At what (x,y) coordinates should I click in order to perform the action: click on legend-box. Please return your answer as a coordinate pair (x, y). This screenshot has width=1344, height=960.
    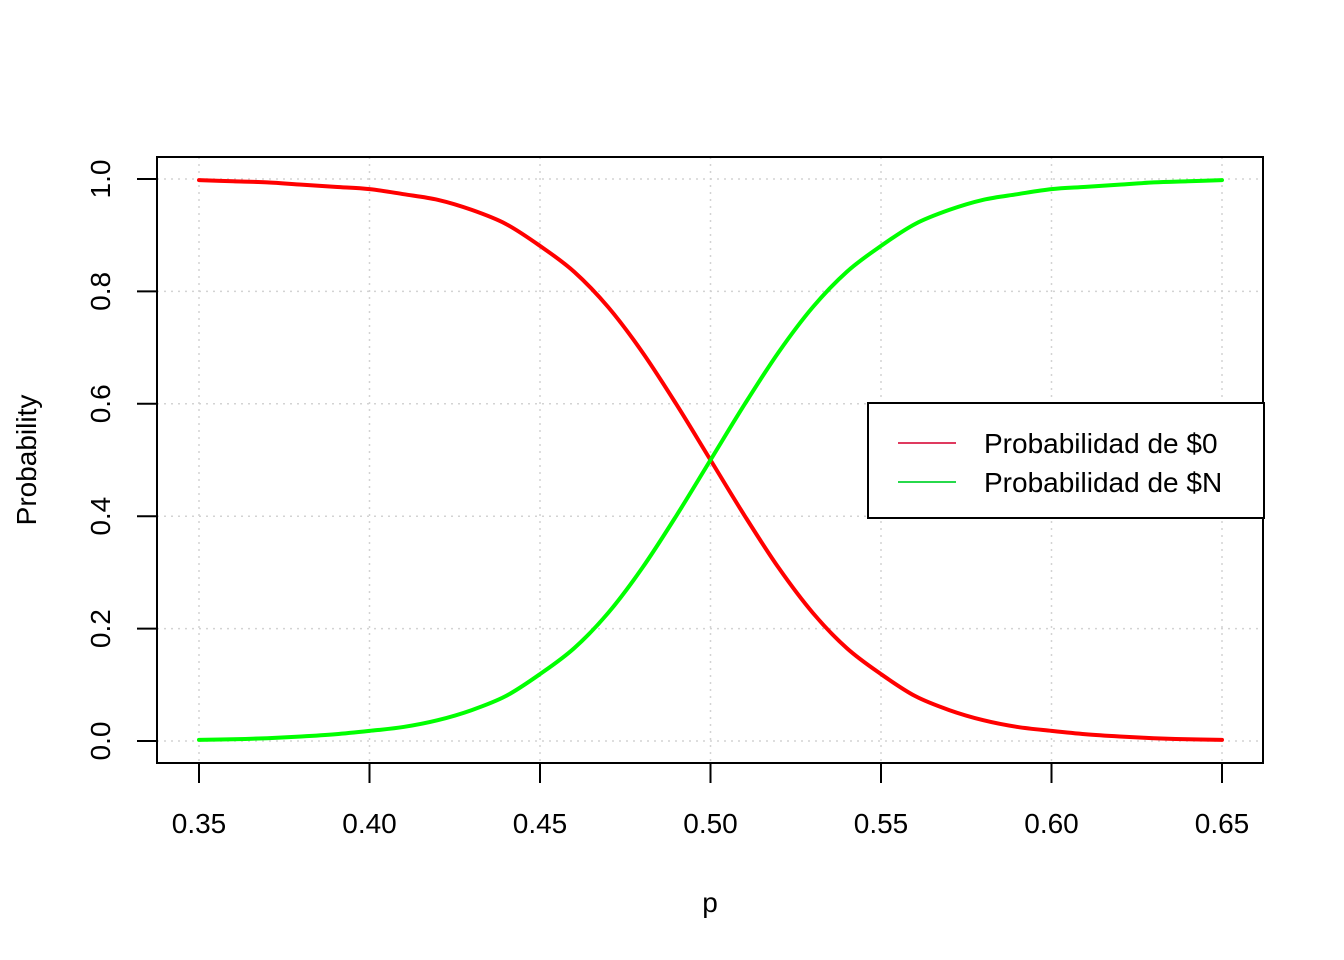
    Looking at the image, I should click on (1066, 460).